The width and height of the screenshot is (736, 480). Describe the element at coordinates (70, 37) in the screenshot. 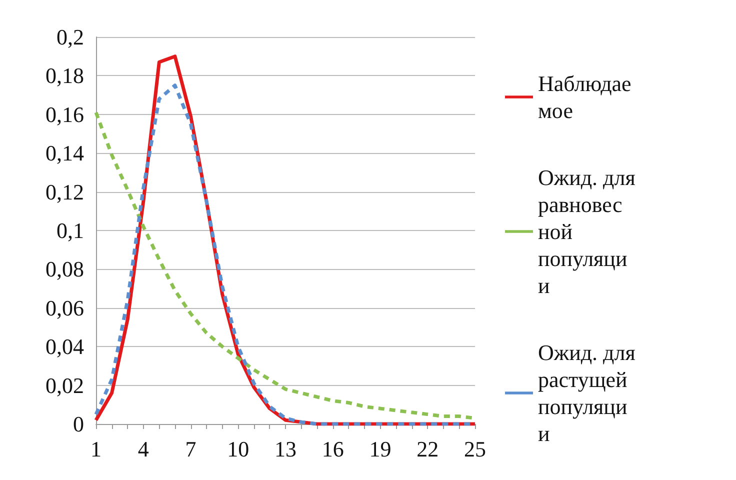

I see `y-tick-label: 0,2` at that location.